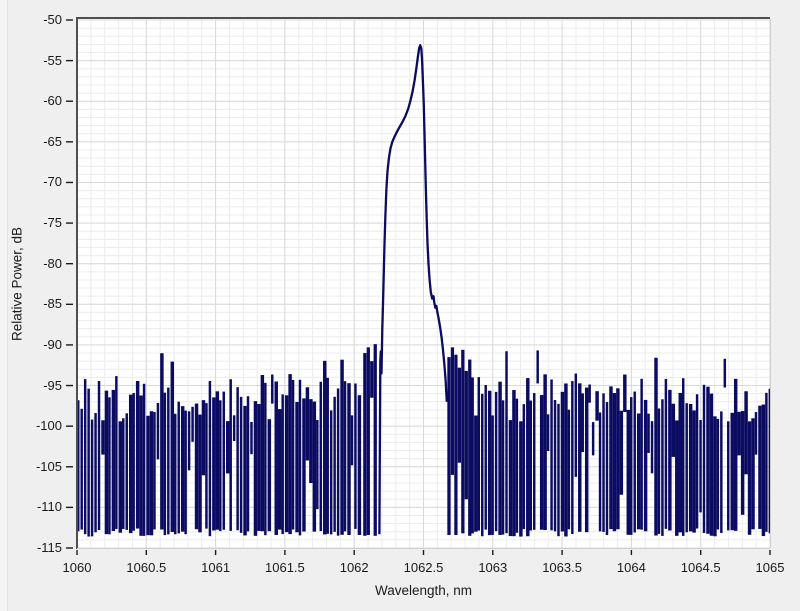 This screenshot has width=800, height=611. Describe the element at coordinates (52, 182) in the screenshot. I see `y-tick-label: -70` at that location.